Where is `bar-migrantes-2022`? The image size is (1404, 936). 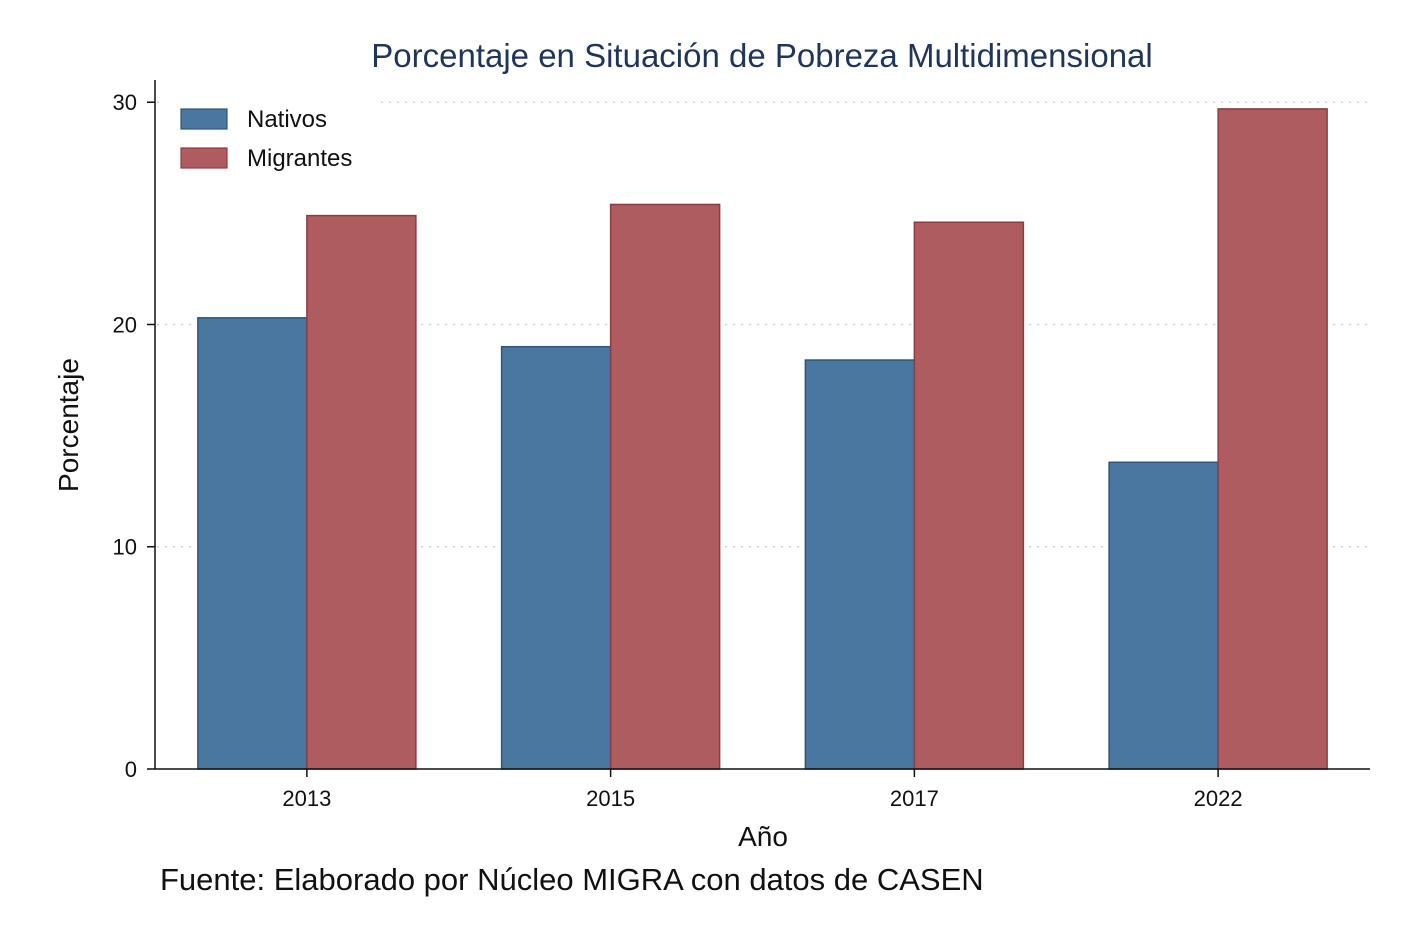 bar-migrantes-2022 is located at coordinates (1272, 439).